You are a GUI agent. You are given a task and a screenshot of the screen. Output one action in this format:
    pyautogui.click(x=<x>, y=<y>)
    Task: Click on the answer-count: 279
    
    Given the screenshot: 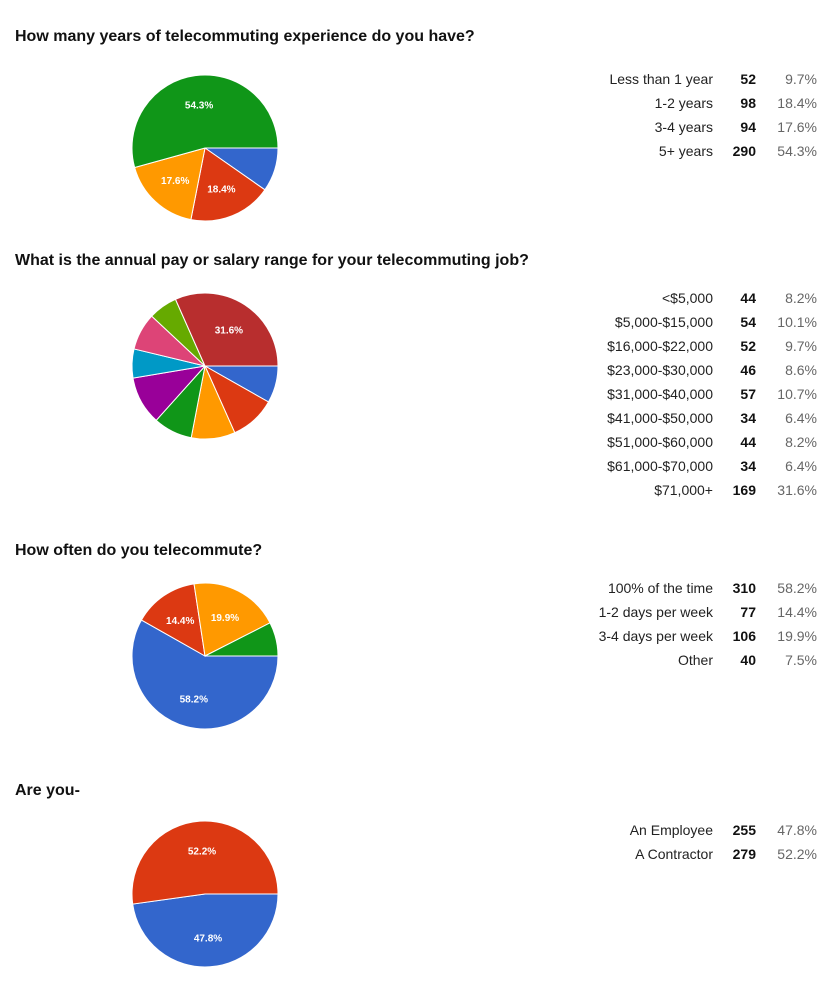 What is the action you would take?
    pyautogui.click(x=744, y=854)
    